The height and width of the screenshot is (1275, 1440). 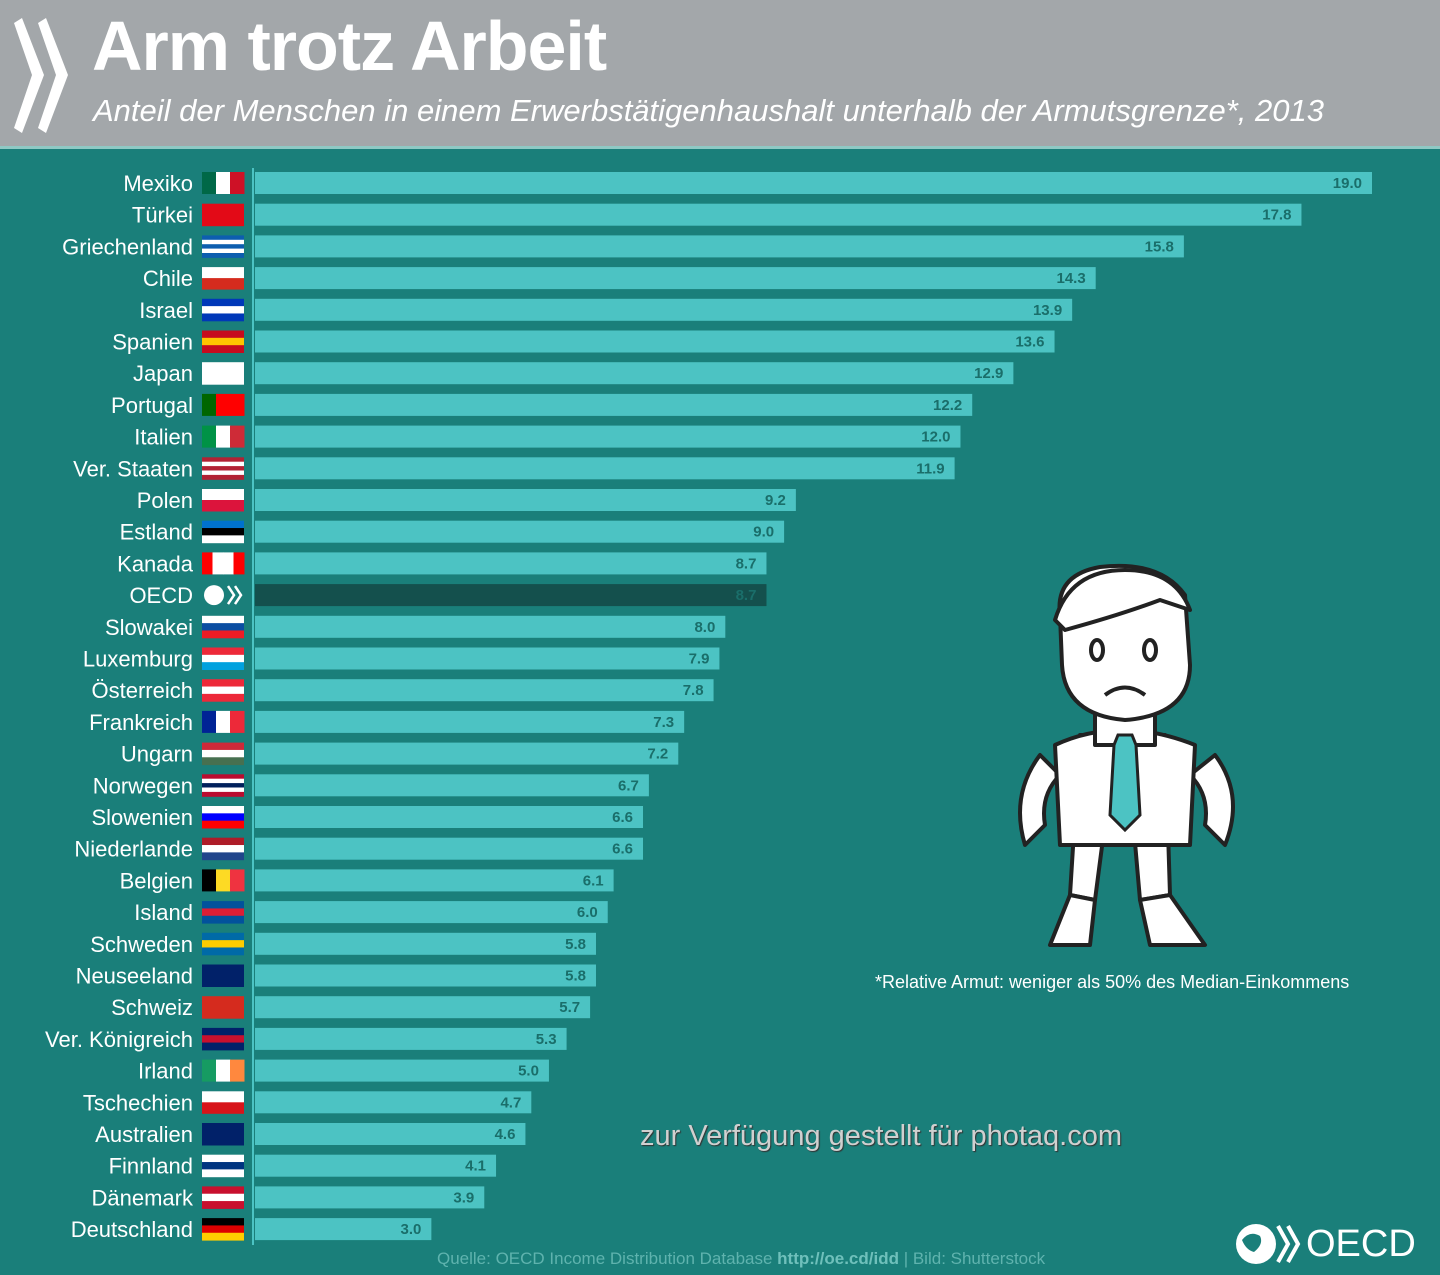 What do you see at coordinates (622, 849) in the screenshot?
I see `data-label-21: 6.6` at bounding box center [622, 849].